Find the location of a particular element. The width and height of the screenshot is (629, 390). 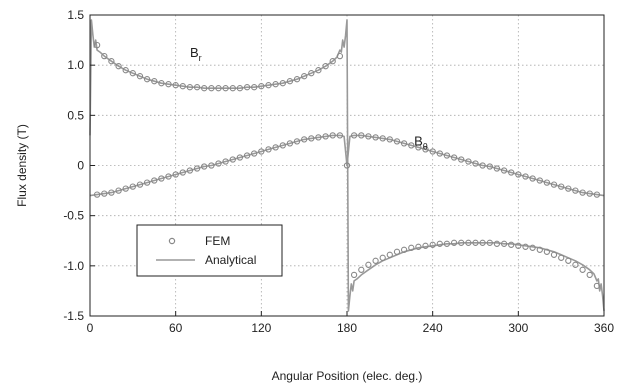

x-tick-label: 300 is located at coordinates (518, 328).